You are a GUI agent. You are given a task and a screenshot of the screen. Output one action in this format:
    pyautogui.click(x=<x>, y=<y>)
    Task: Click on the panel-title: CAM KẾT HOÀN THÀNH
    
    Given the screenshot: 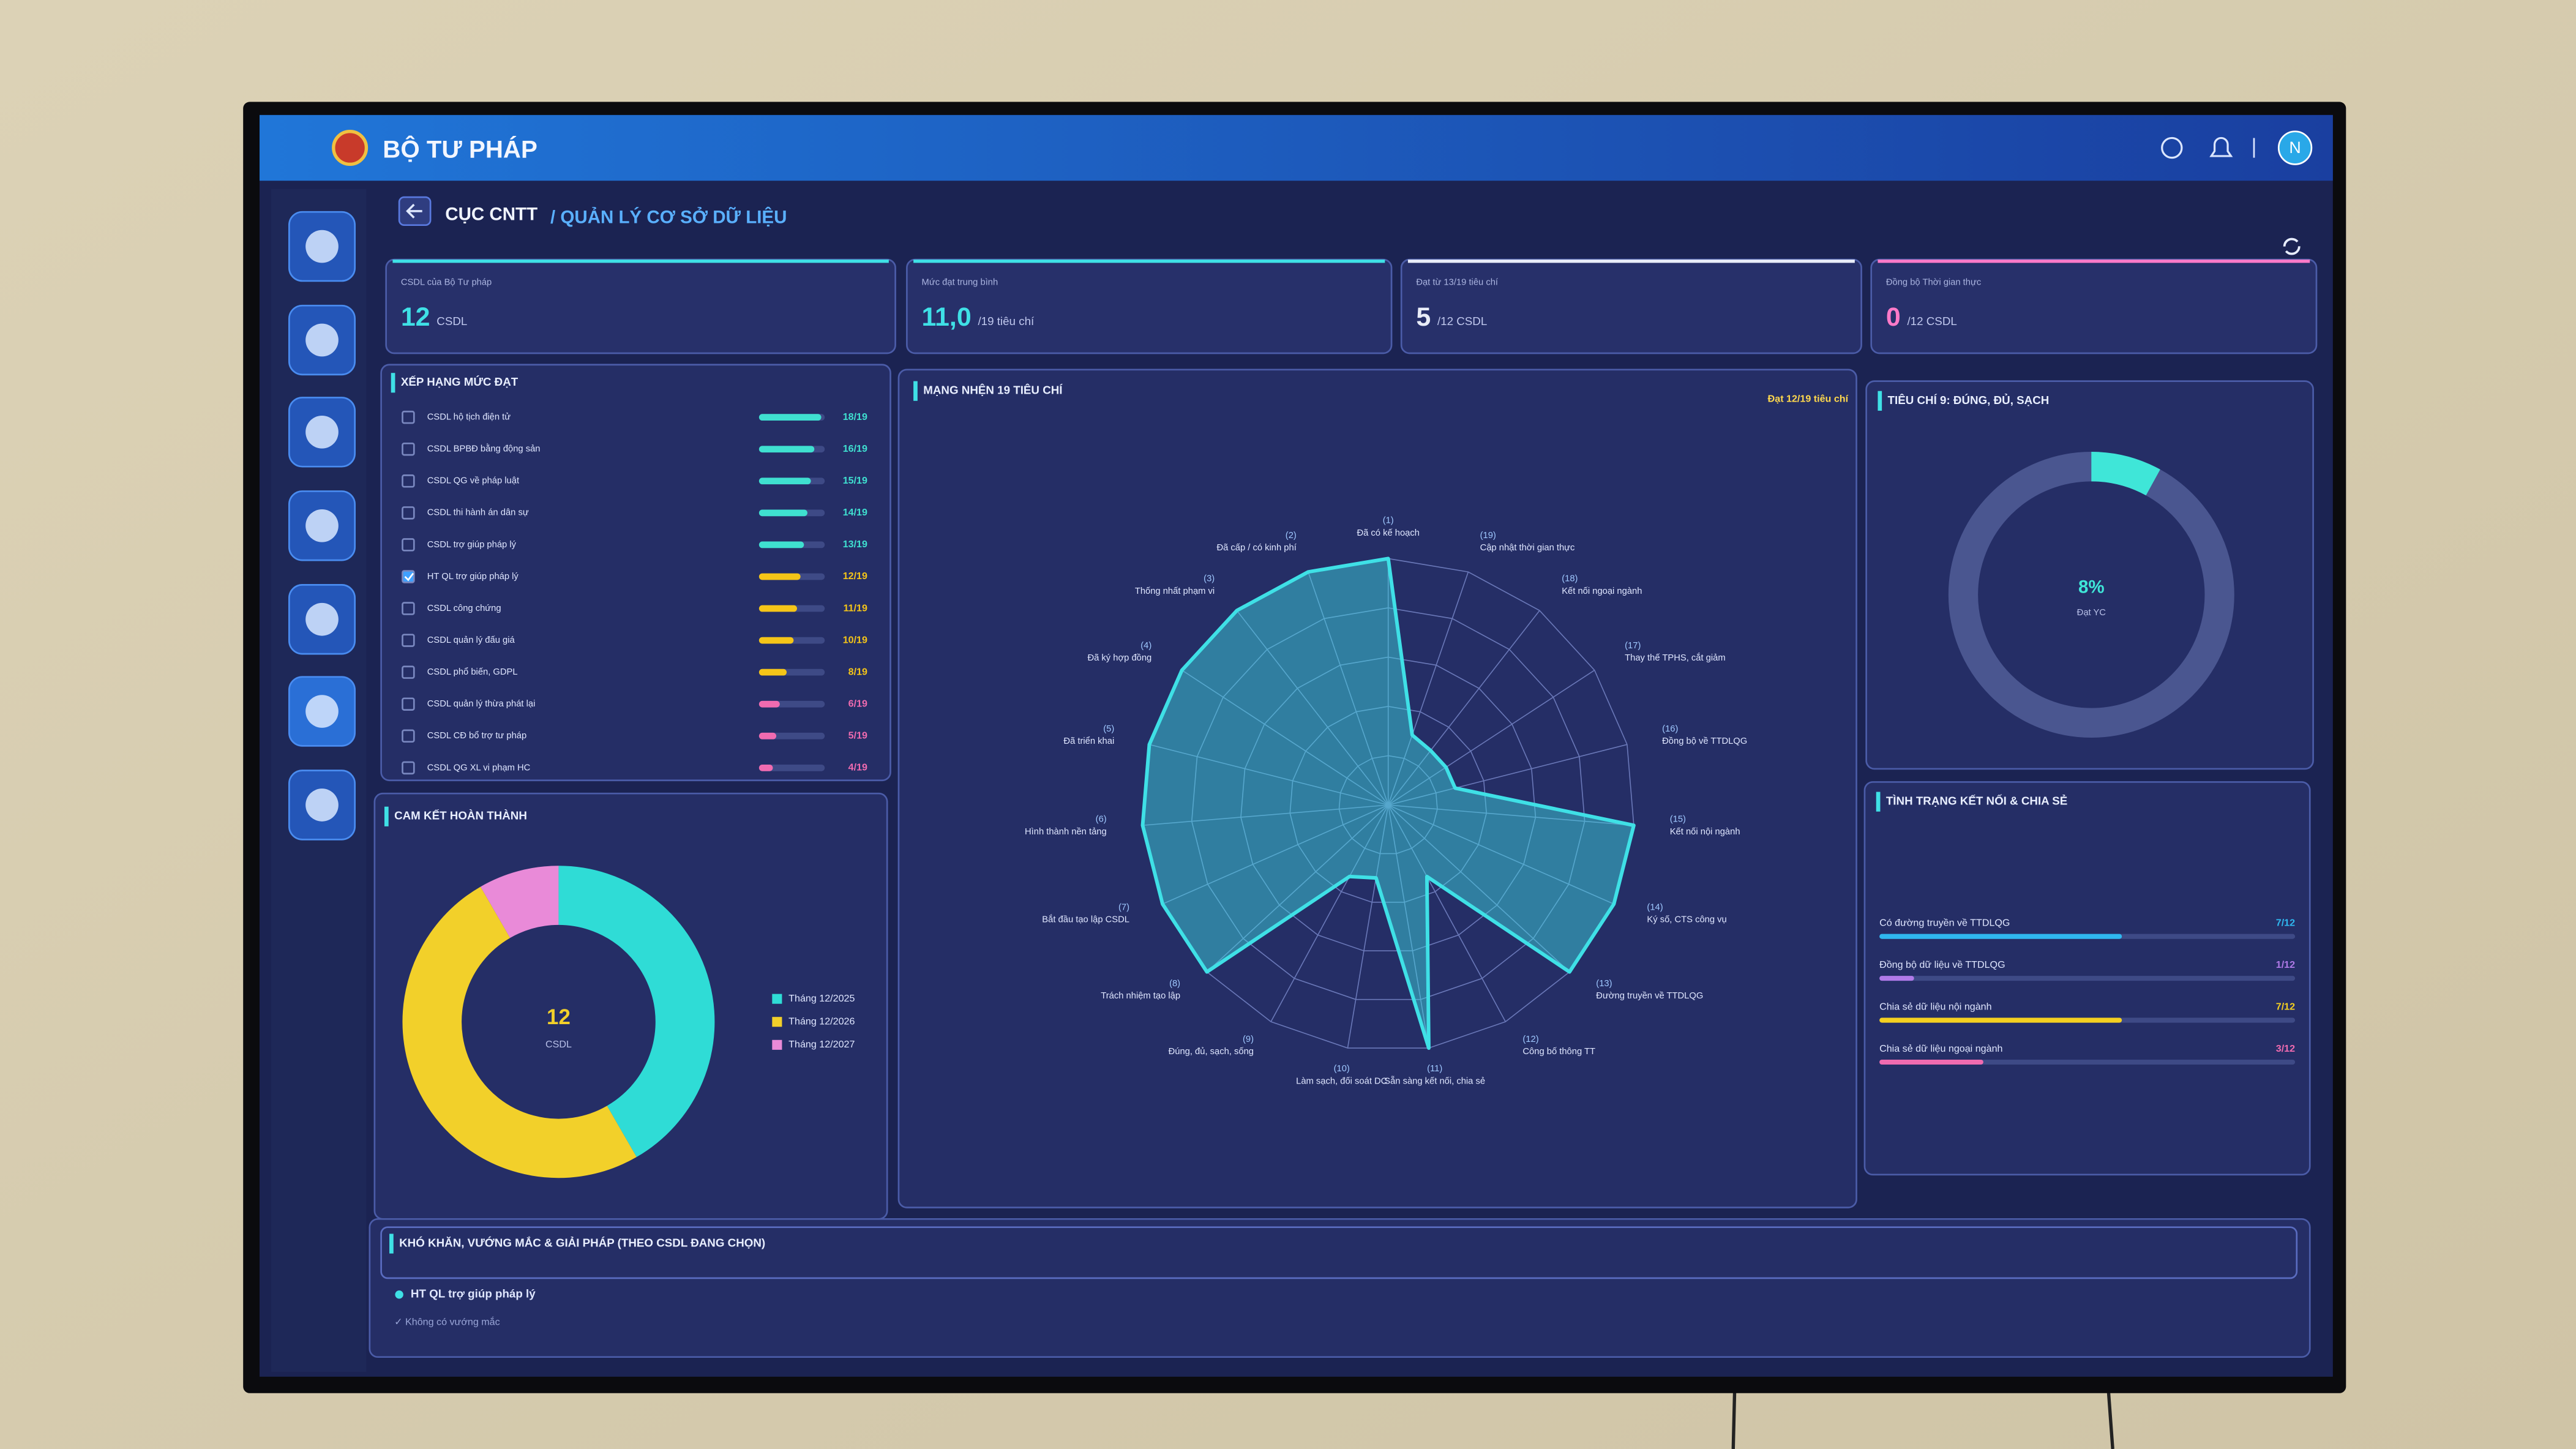 What is the action you would take?
    pyautogui.click(x=461, y=815)
    